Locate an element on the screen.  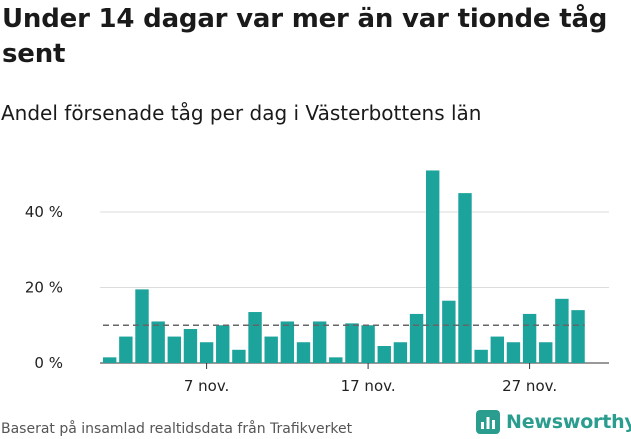
x-tick-label: 27 nov. is located at coordinates (529, 386).